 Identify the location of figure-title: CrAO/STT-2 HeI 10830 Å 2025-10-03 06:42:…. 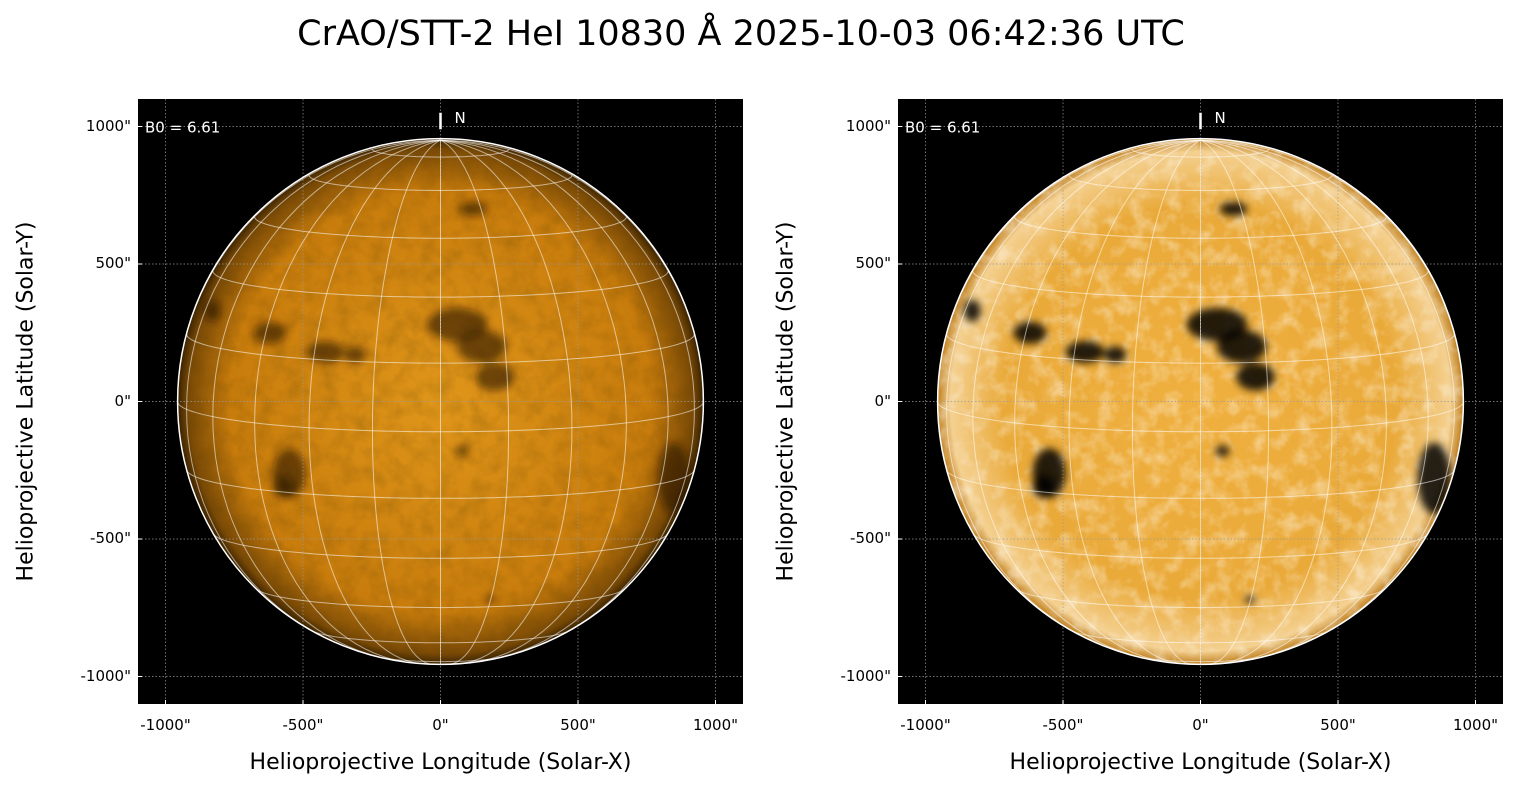
(741, 34).